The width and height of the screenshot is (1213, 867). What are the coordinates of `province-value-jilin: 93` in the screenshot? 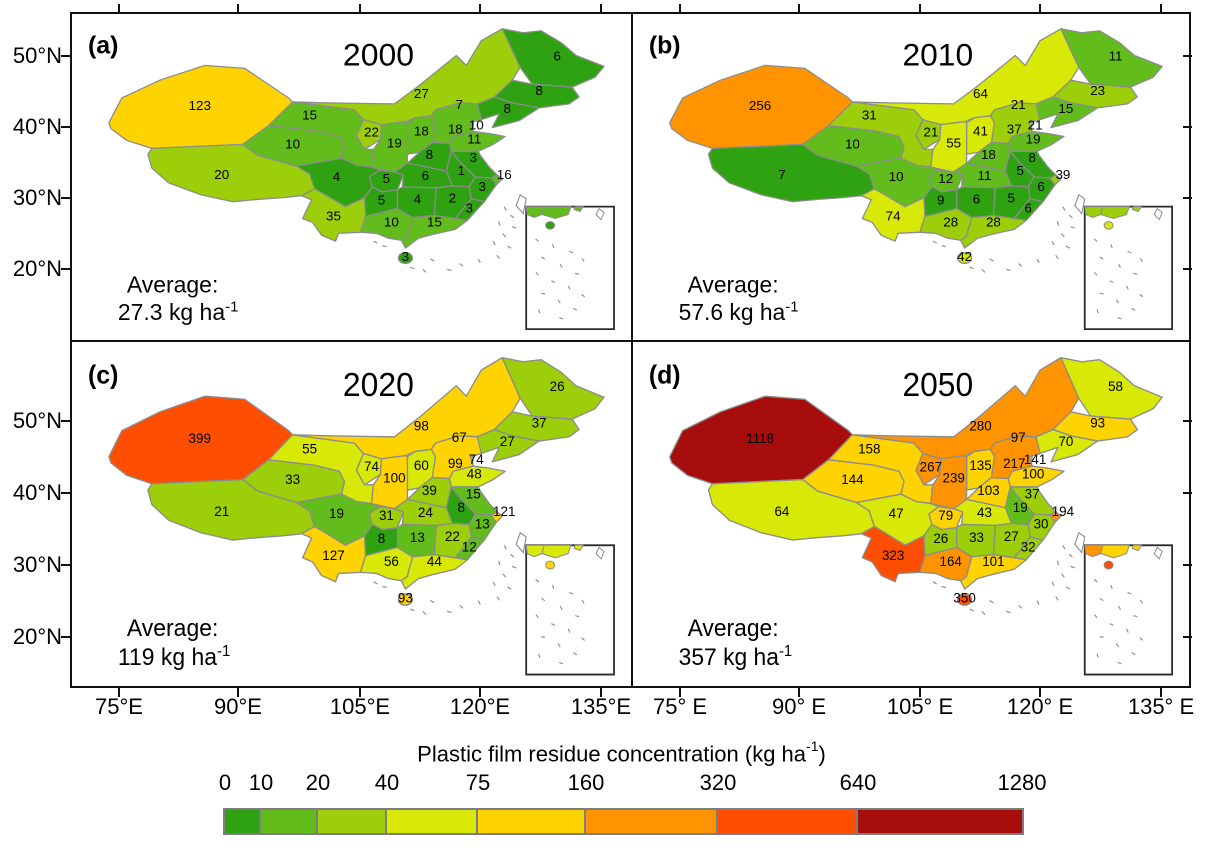 It's located at (1097, 422).